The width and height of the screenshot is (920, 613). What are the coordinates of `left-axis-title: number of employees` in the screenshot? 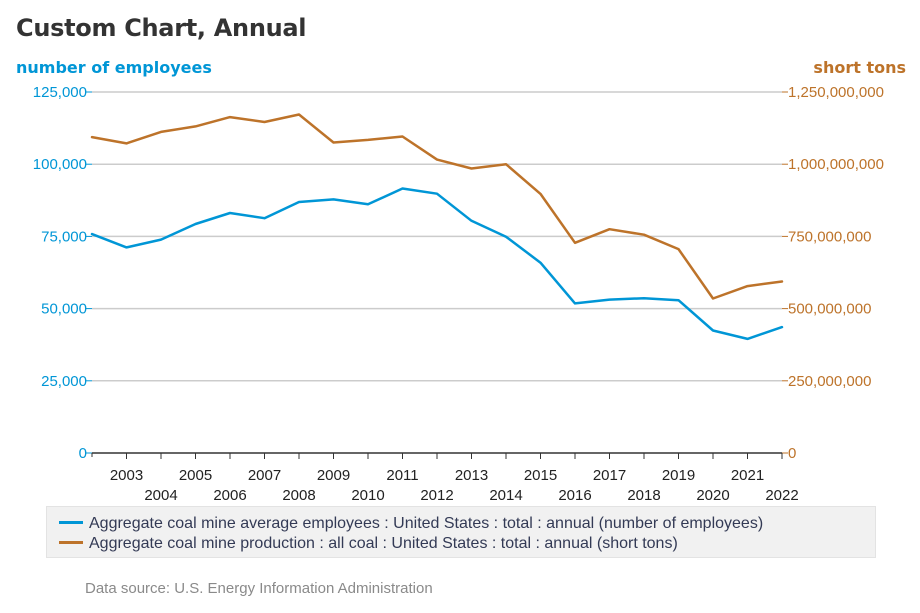 It's located at (114, 67).